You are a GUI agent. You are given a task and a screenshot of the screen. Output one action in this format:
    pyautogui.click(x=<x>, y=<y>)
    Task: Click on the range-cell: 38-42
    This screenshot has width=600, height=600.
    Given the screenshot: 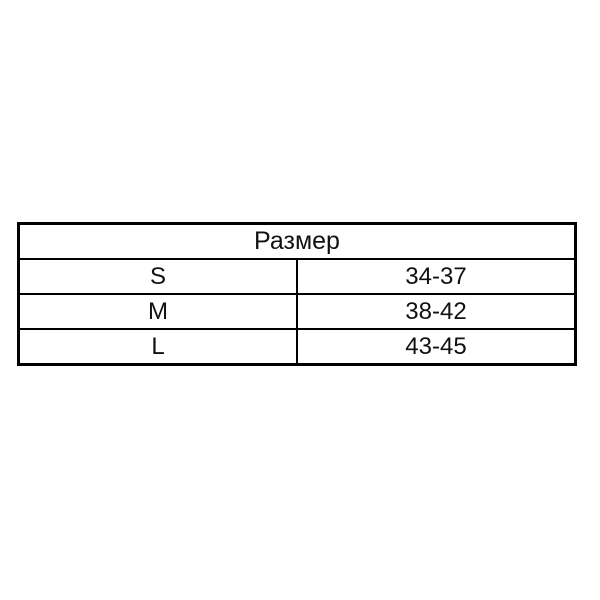 What is the action you would take?
    pyautogui.click(x=436, y=311)
    